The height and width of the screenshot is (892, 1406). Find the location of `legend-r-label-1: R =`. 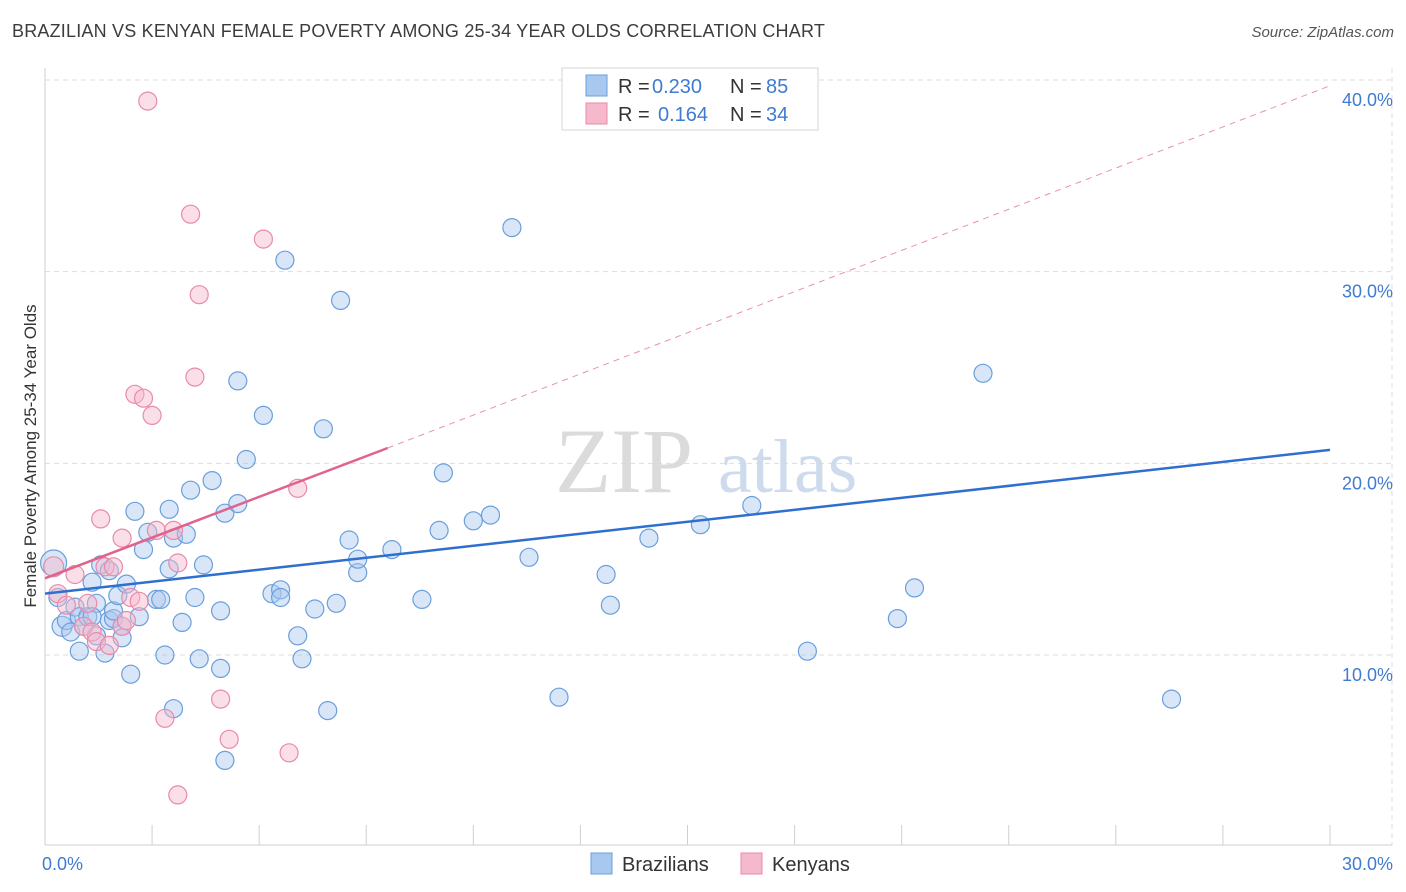

legend-r-label-1: R = is located at coordinates (634, 87).